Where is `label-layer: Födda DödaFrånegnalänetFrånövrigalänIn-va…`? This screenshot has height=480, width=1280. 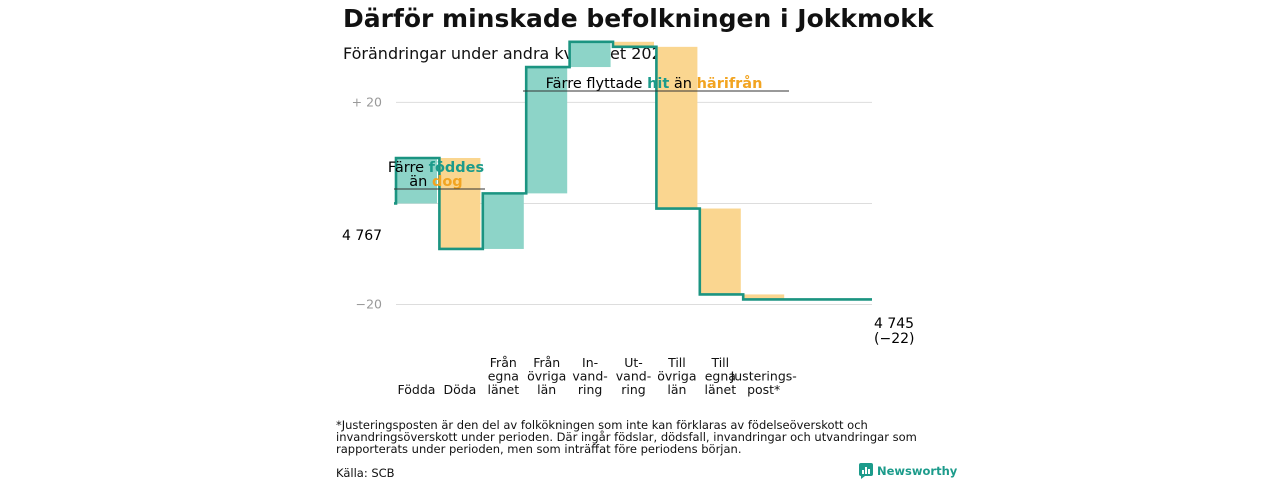
label-layer: Födda DödaFrånegnalänetFrånövrigalänIn-va… is located at coordinates (597, 376).